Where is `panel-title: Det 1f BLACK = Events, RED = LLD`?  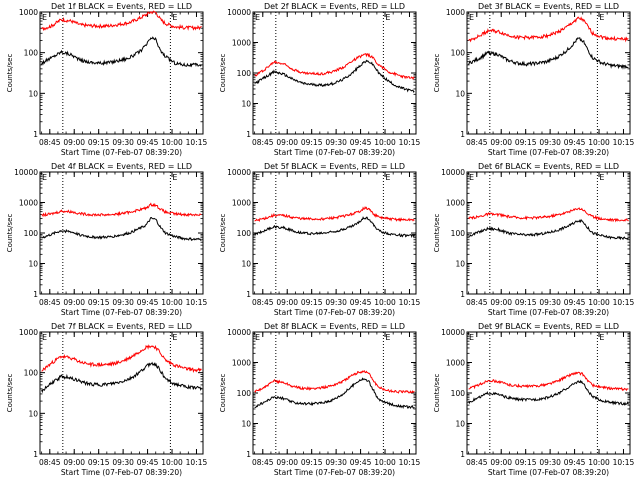 panel-title: Det 1f BLACK = Events, RED = LLD is located at coordinates (121, 6).